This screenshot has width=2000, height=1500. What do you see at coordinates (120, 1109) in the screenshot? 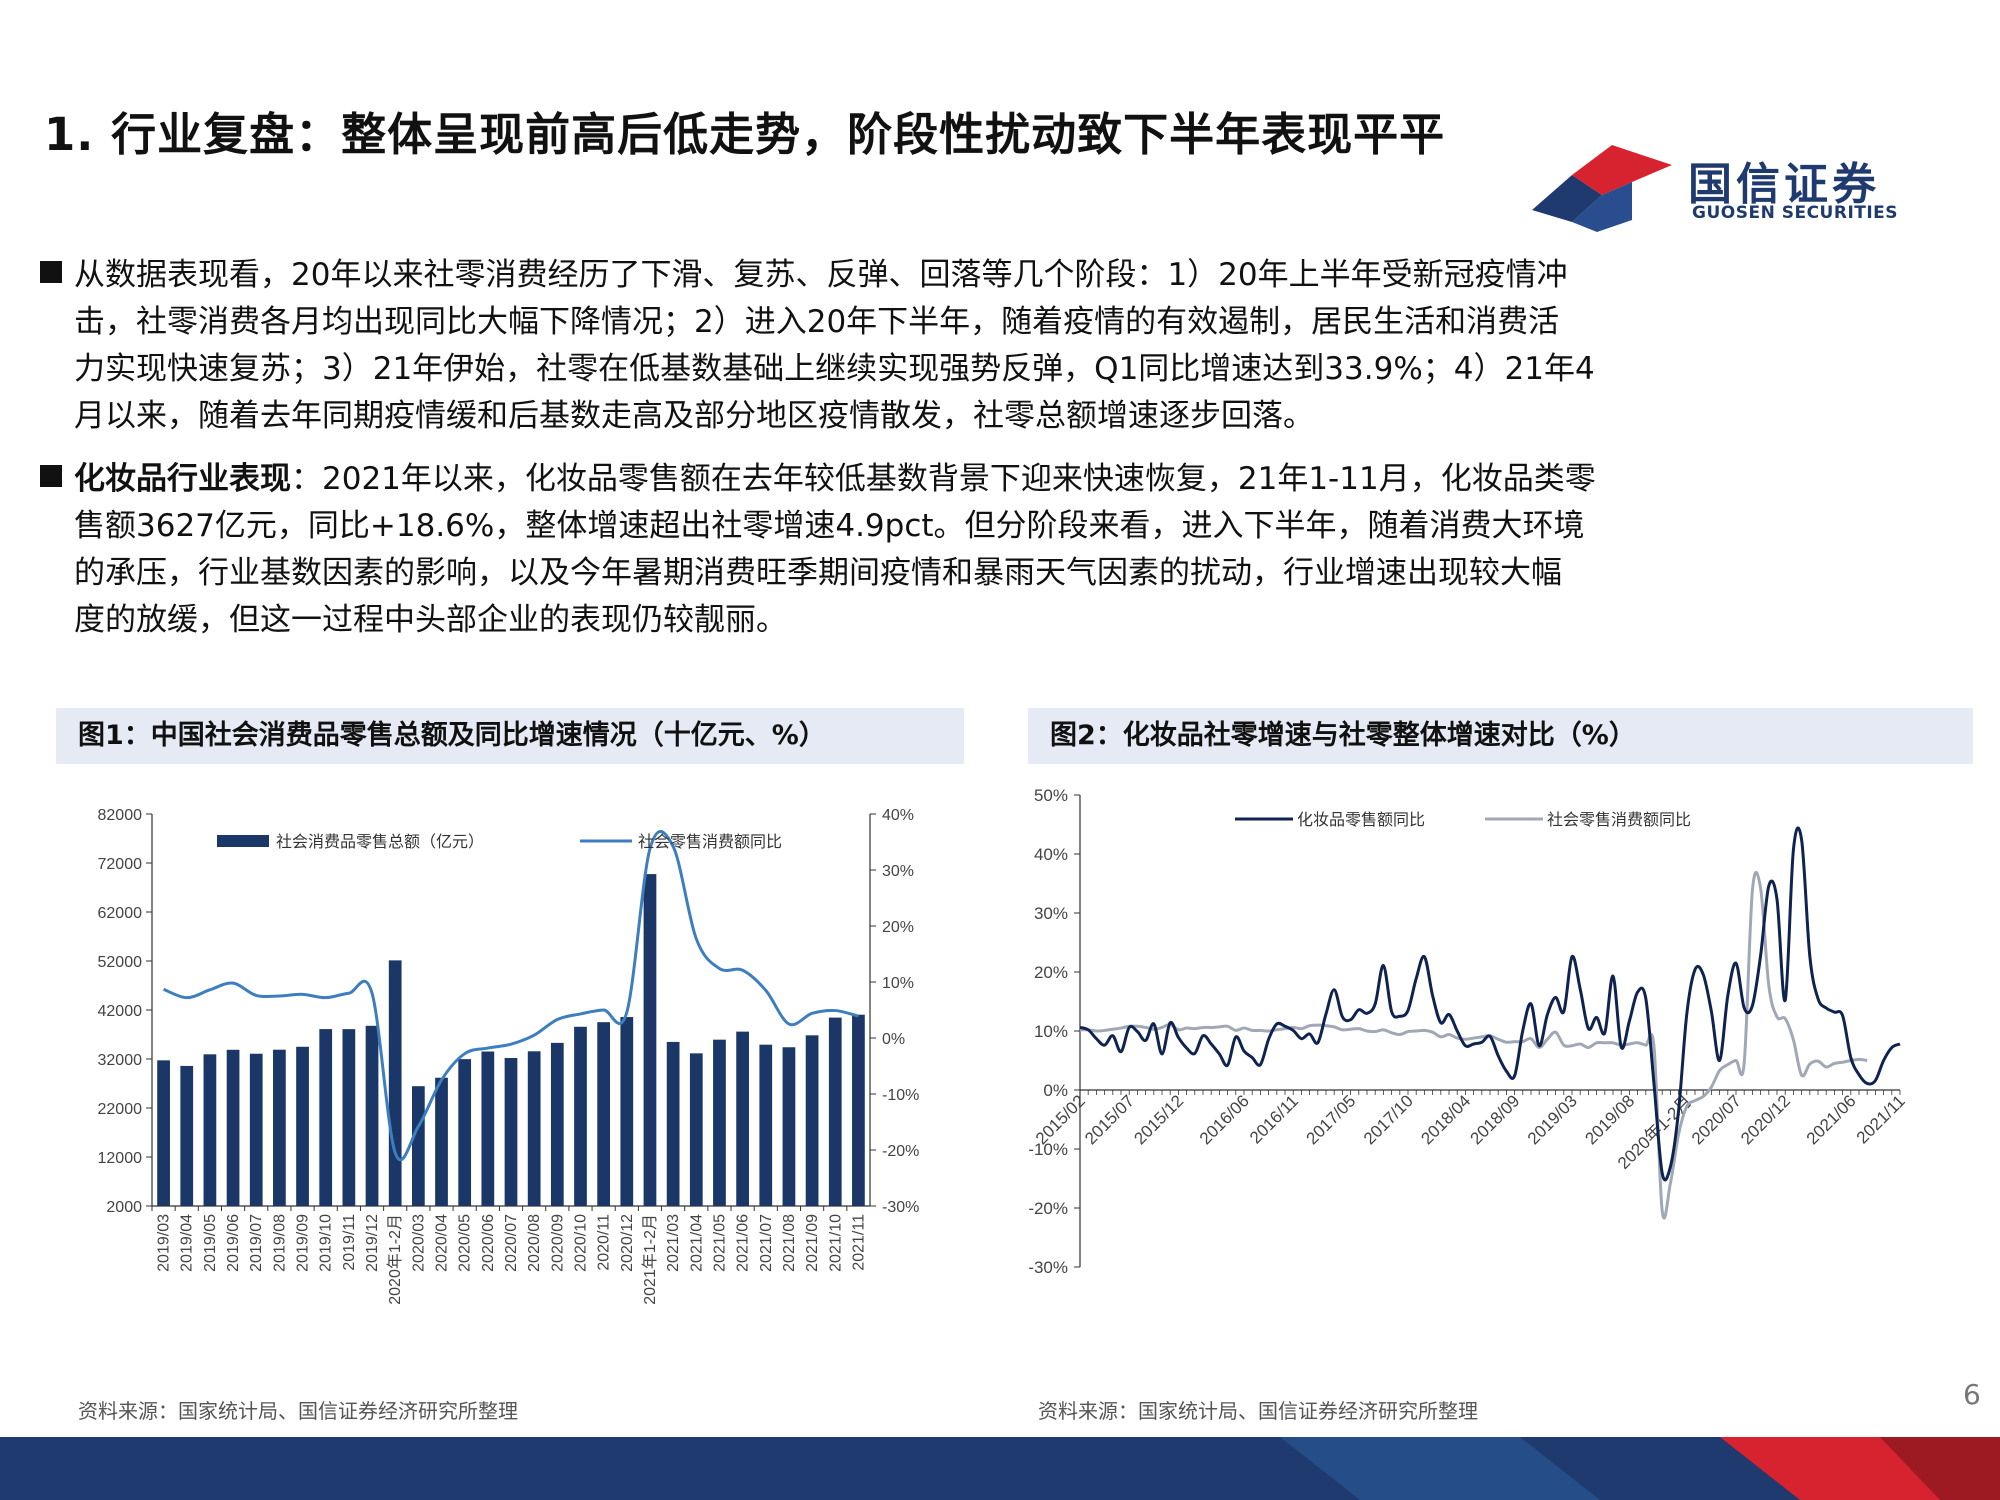
I see `y-tick-label-left: 22000` at bounding box center [120, 1109].